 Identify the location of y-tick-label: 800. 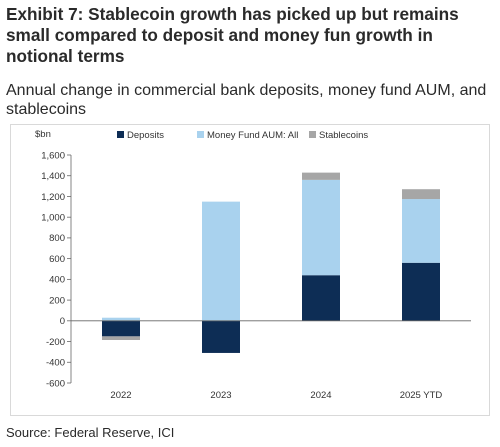
(57, 238).